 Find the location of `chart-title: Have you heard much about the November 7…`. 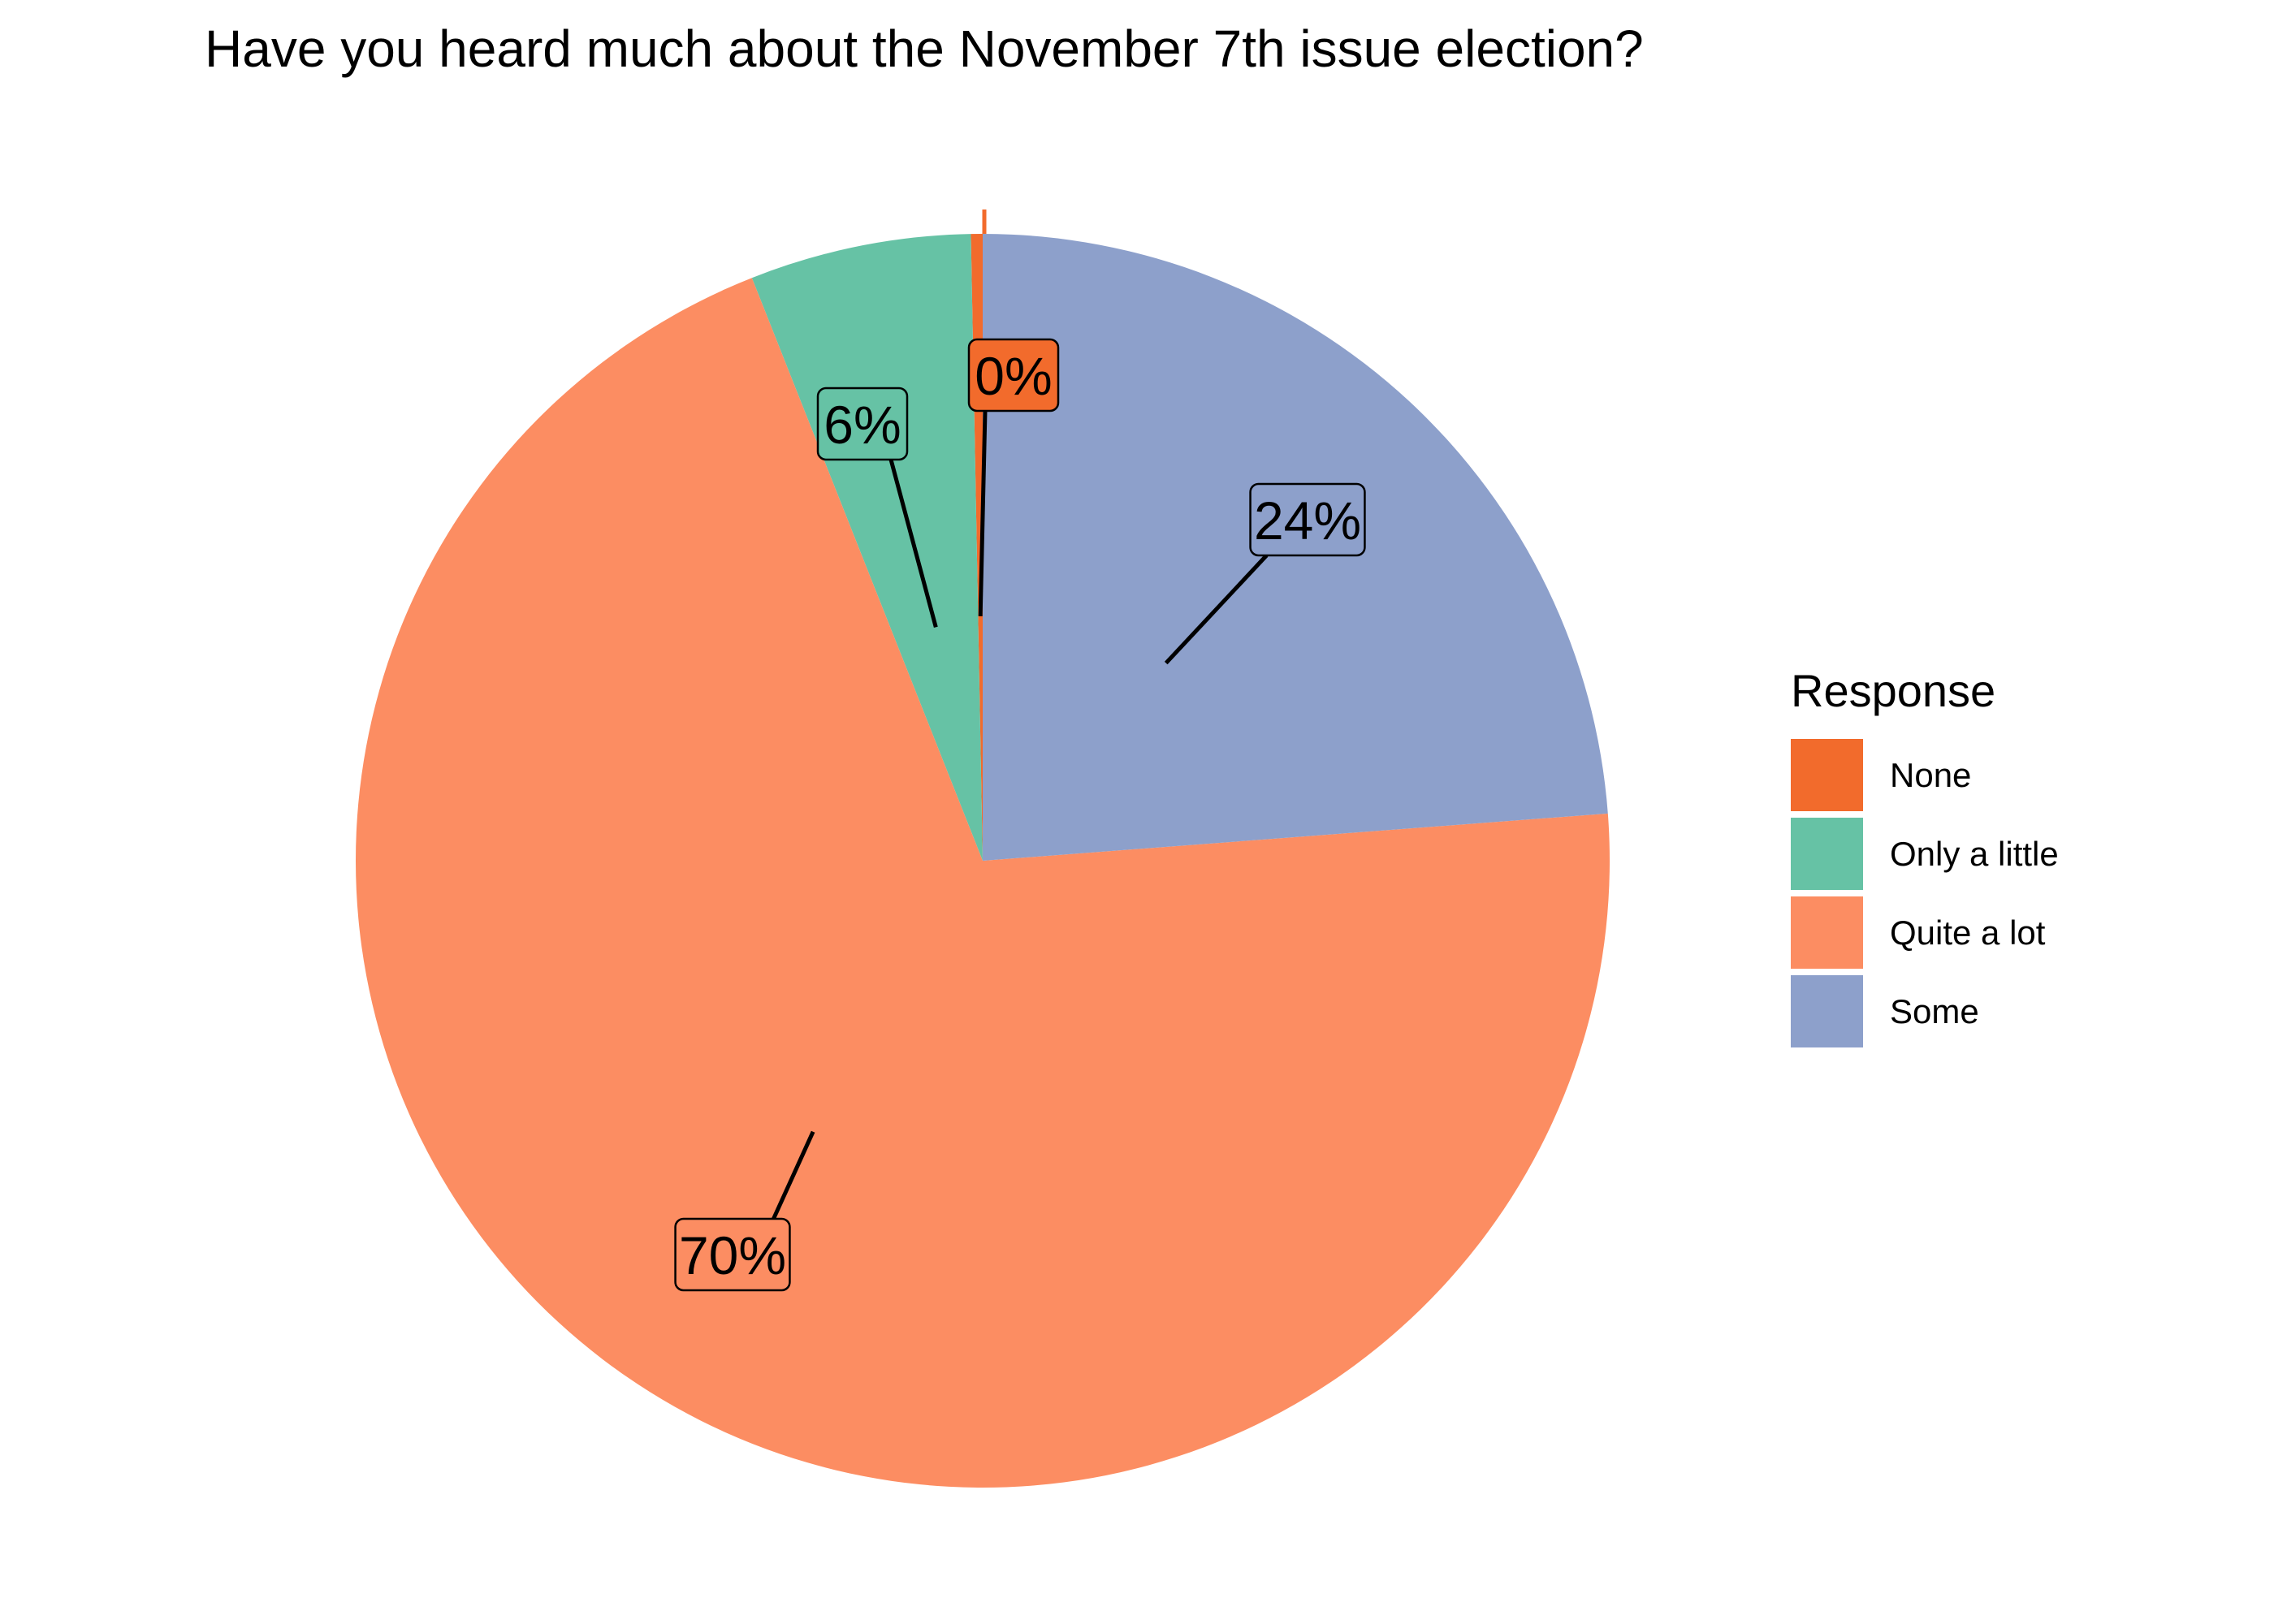

chart-title: Have you heard much about the November 7… is located at coordinates (925, 49).